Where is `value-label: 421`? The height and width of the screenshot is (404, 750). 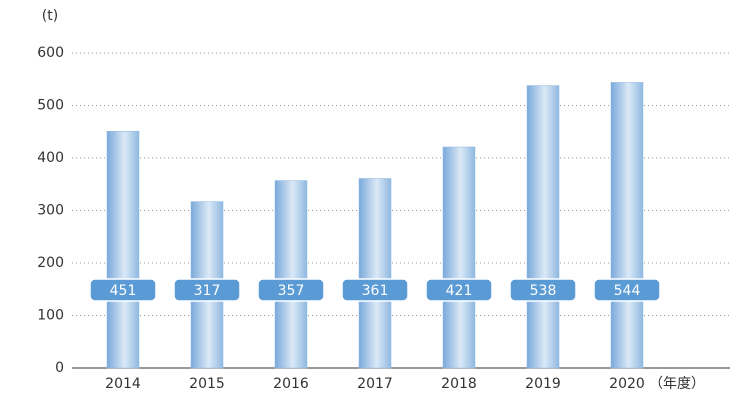
value-label: 421 is located at coordinates (459, 291).